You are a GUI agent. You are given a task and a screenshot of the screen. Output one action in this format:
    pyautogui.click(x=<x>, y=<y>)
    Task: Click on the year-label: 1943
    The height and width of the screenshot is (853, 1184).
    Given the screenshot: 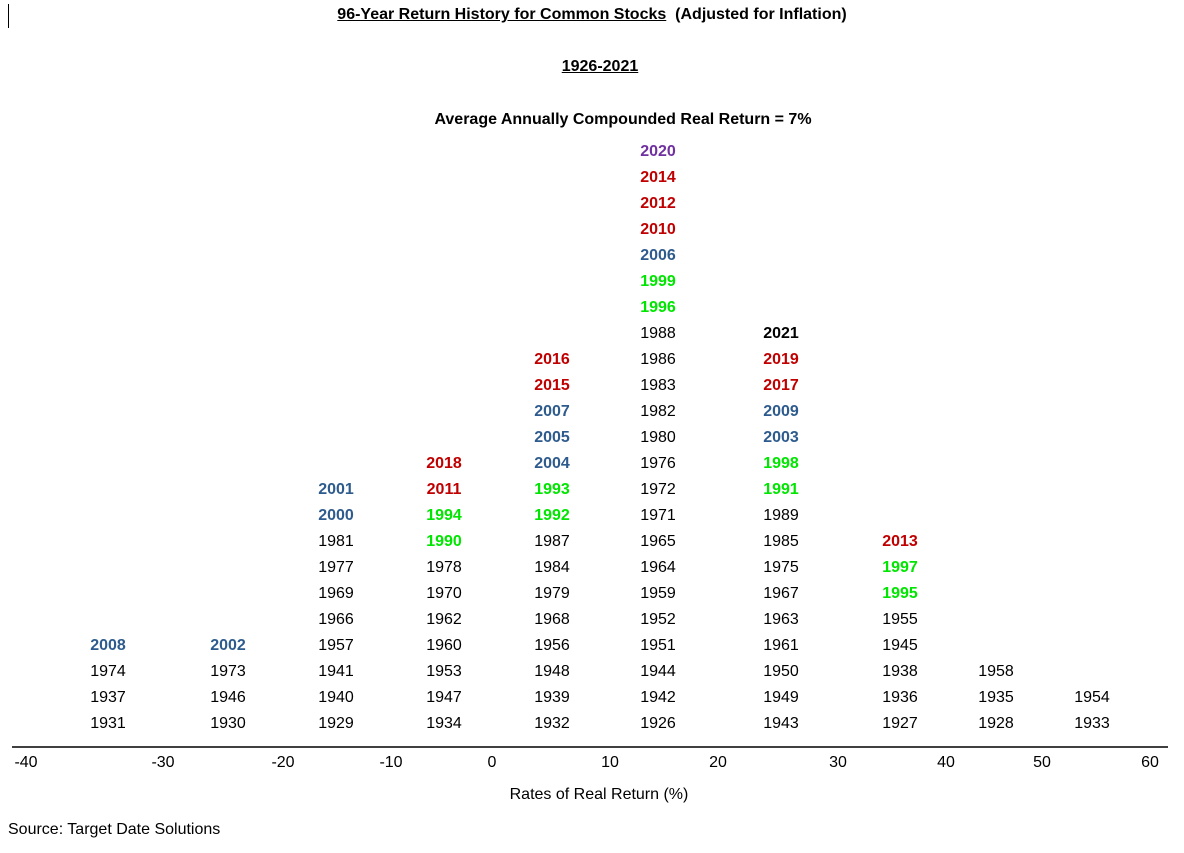 What is the action you would take?
    pyautogui.click(x=781, y=723)
    